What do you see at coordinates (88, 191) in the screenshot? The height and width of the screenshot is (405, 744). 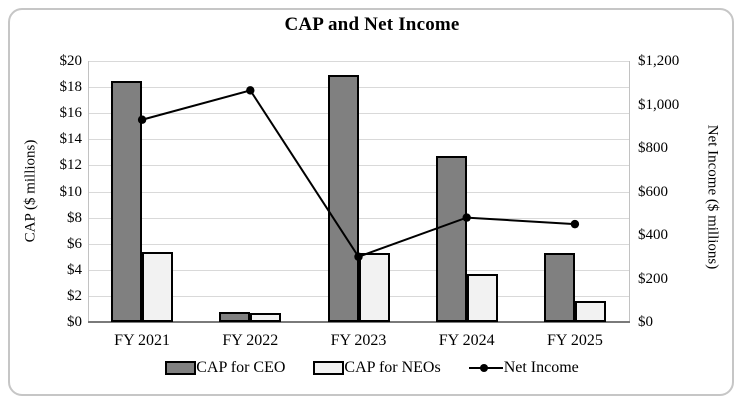 I see `left-axis-line` at bounding box center [88, 191].